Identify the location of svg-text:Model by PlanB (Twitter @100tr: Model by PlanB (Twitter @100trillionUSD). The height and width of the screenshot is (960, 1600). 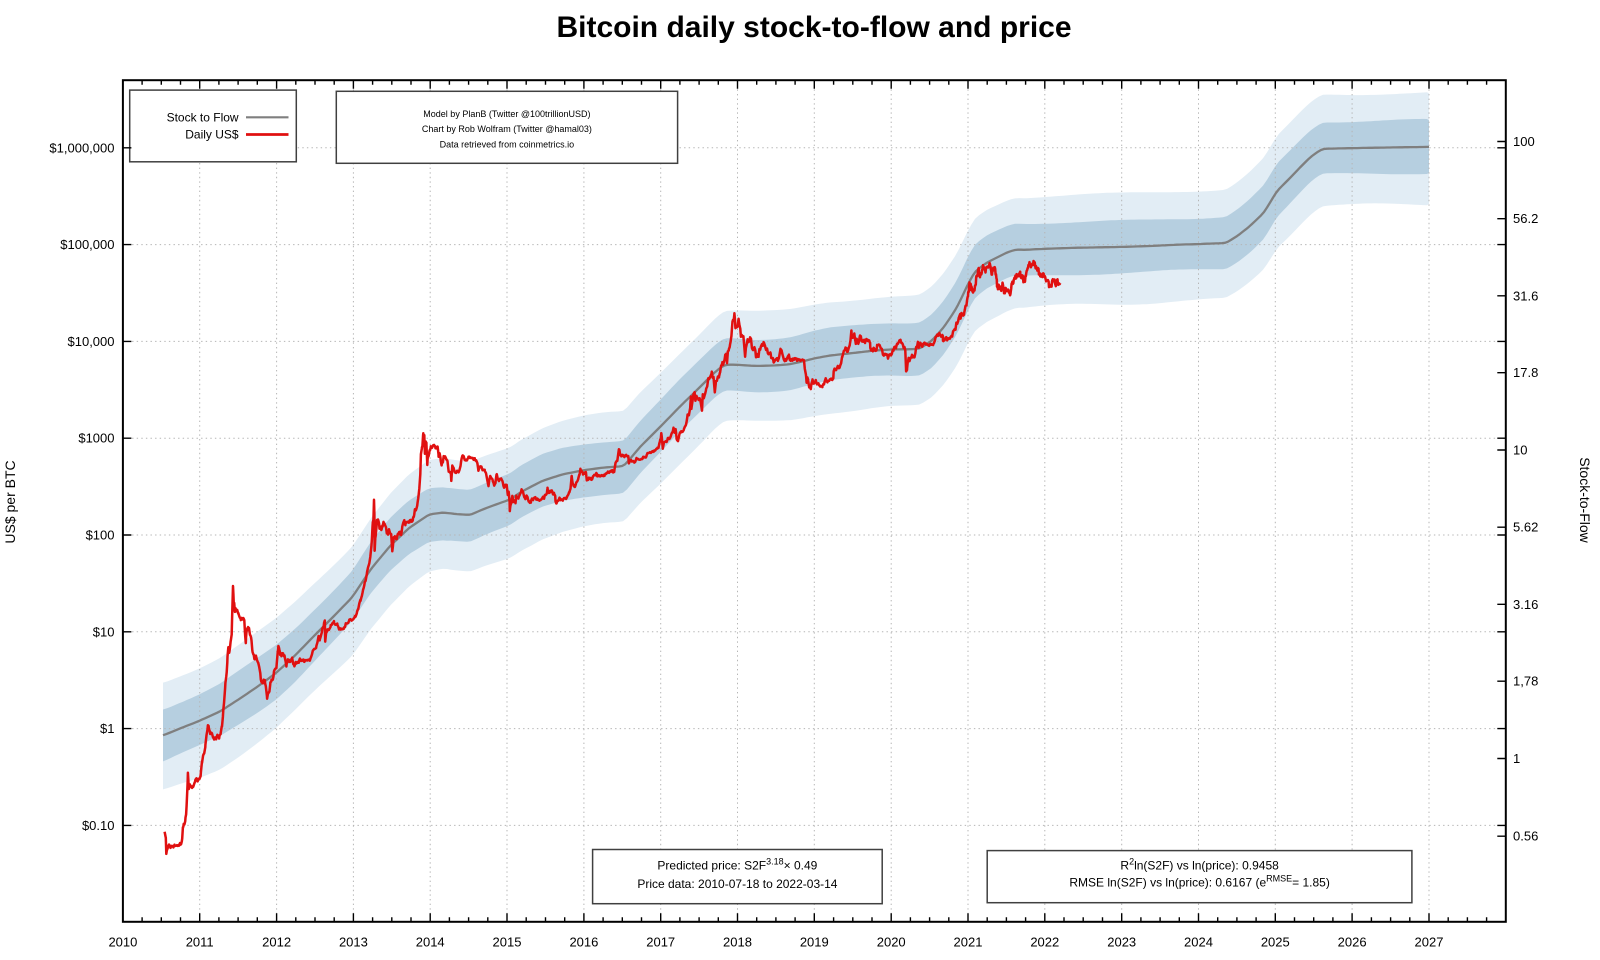
(506, 114).